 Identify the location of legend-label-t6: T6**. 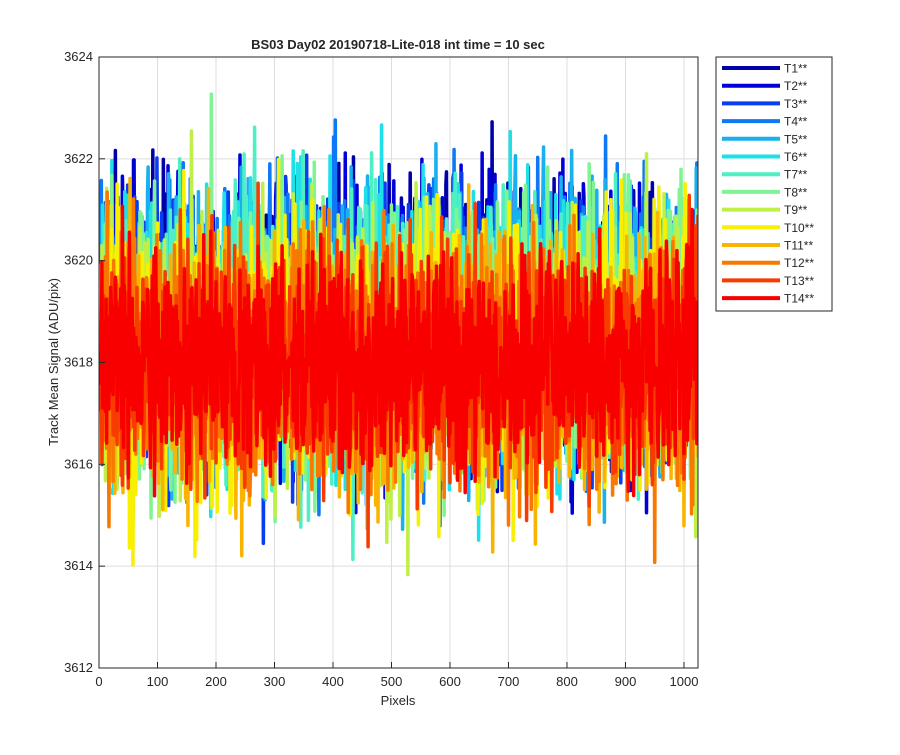
(796, 157).